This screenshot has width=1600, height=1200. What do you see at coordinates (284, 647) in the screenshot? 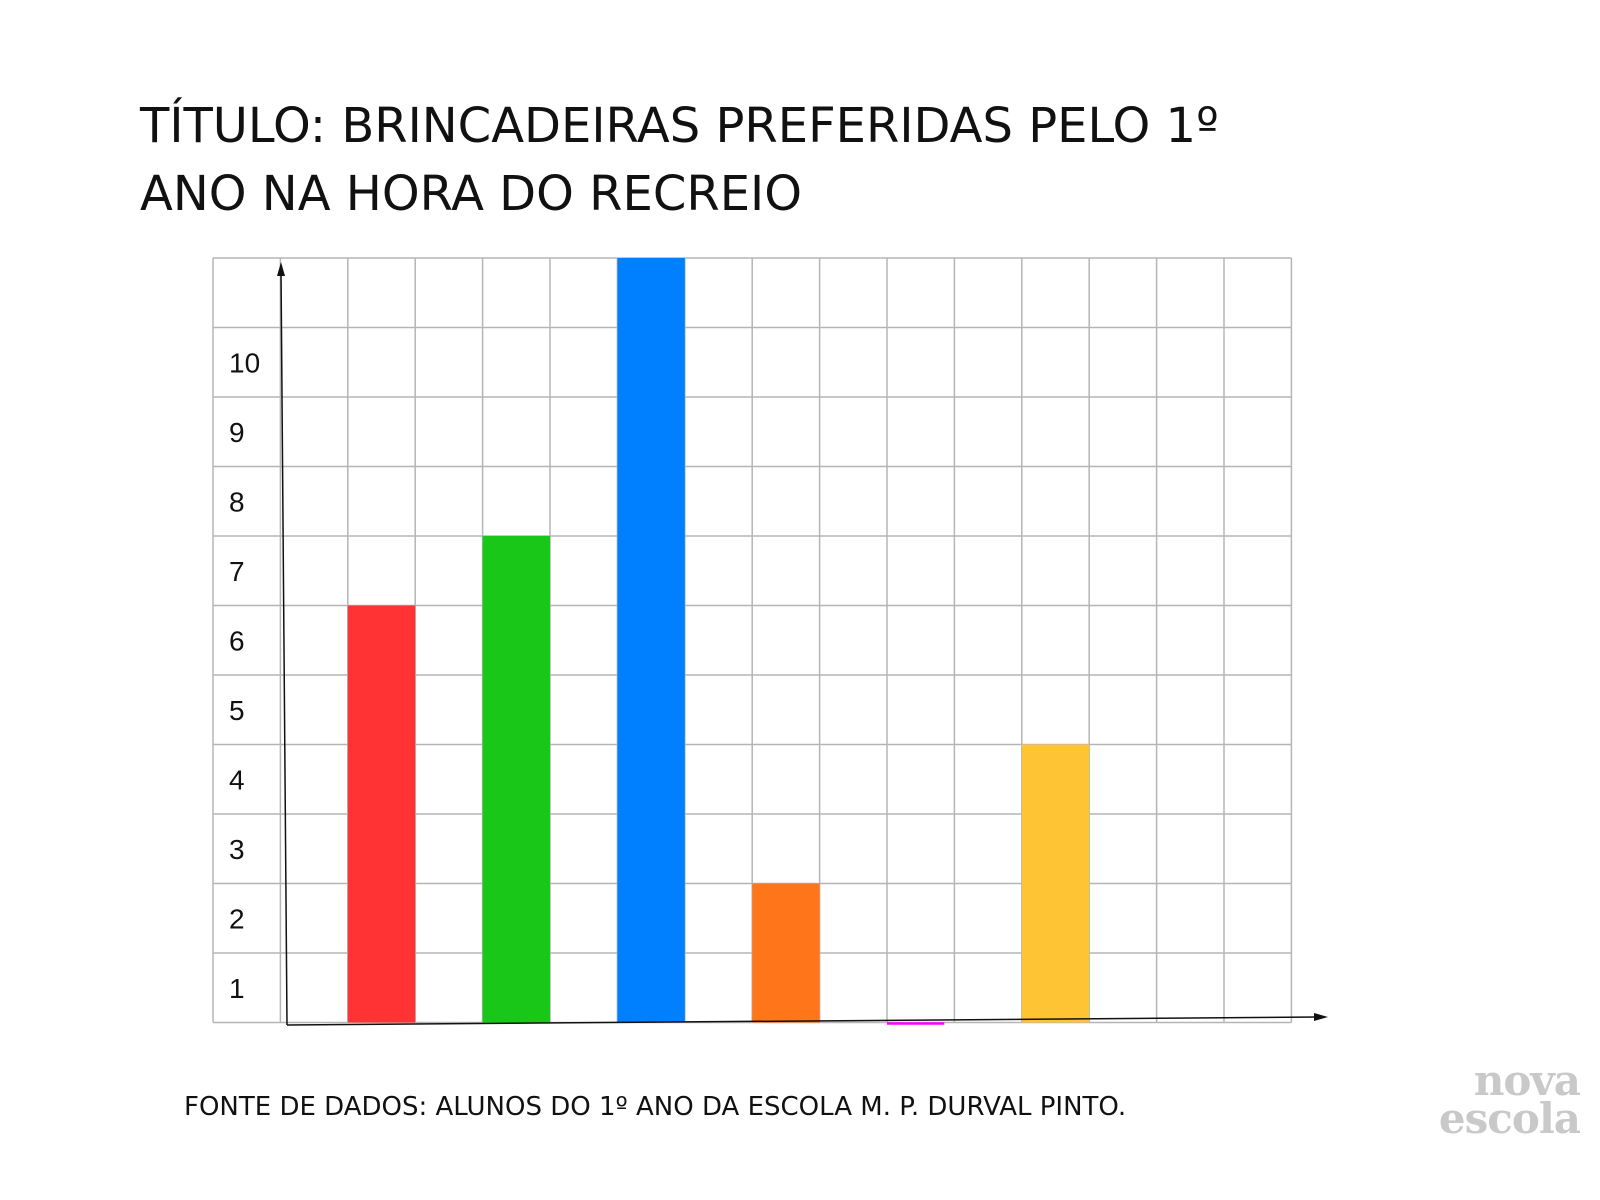
I see `y-axis` at bounding box center [284, 647].